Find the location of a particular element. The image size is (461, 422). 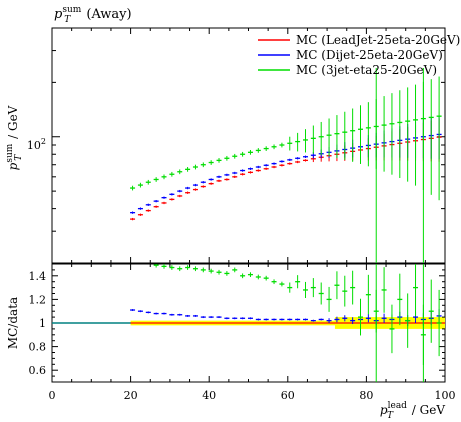

ratio-y-axis-label: MC/data is located at coordinates (13, 323).